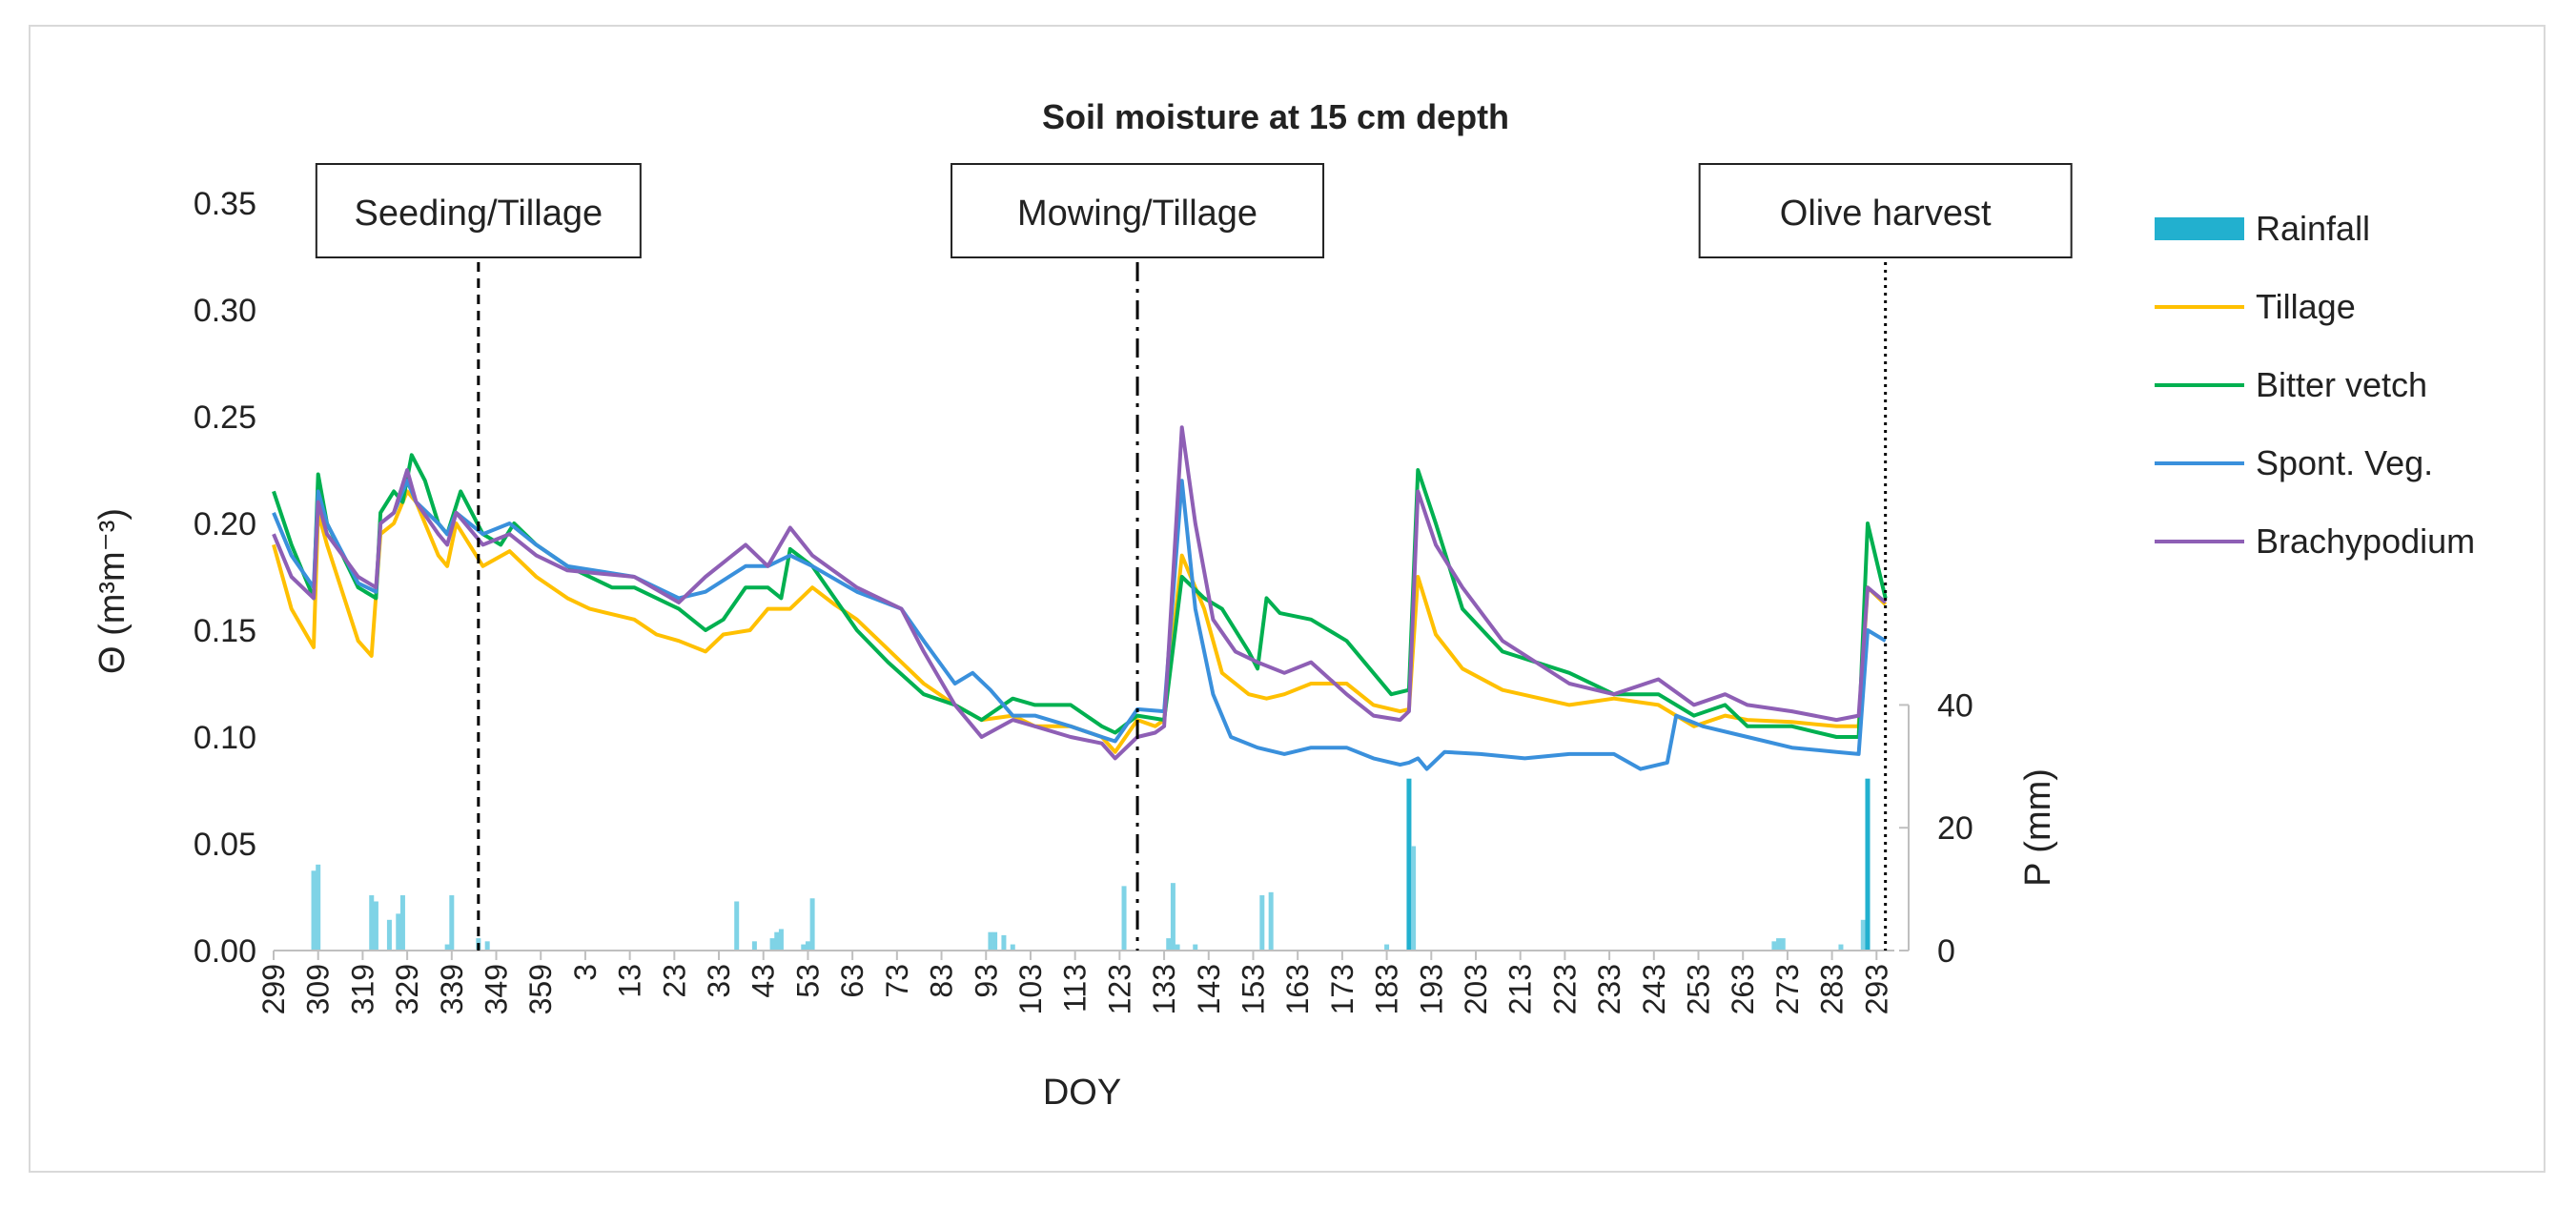  What do you see at coordinates (2344, 462) in the screenshot?
I see `legend-label: Spont. Veg.` at bounding box center [2344, 462].